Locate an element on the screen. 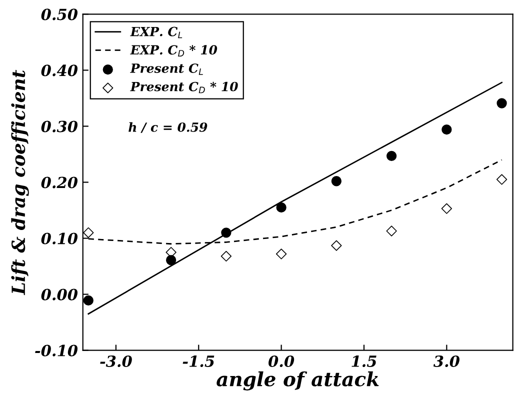  y-tick-label: 0.00 is located at coordinates (59, 294).